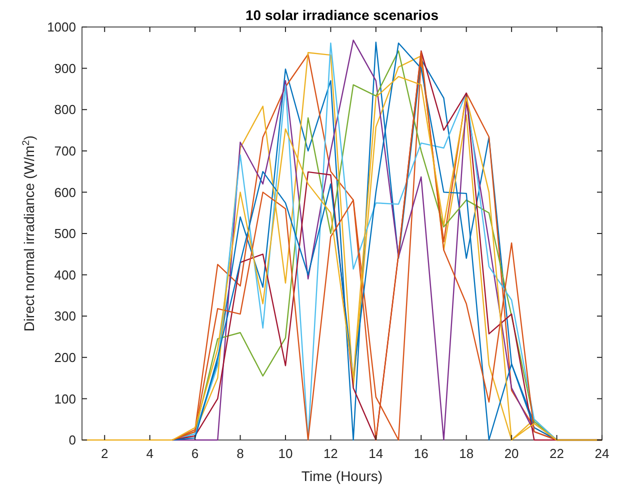 Image resolution: width=625 pixels, height=495 pixels. Describe the element at coordinates (150, 453) in the screenshot. I see `x-tick-label: 4` at that location.